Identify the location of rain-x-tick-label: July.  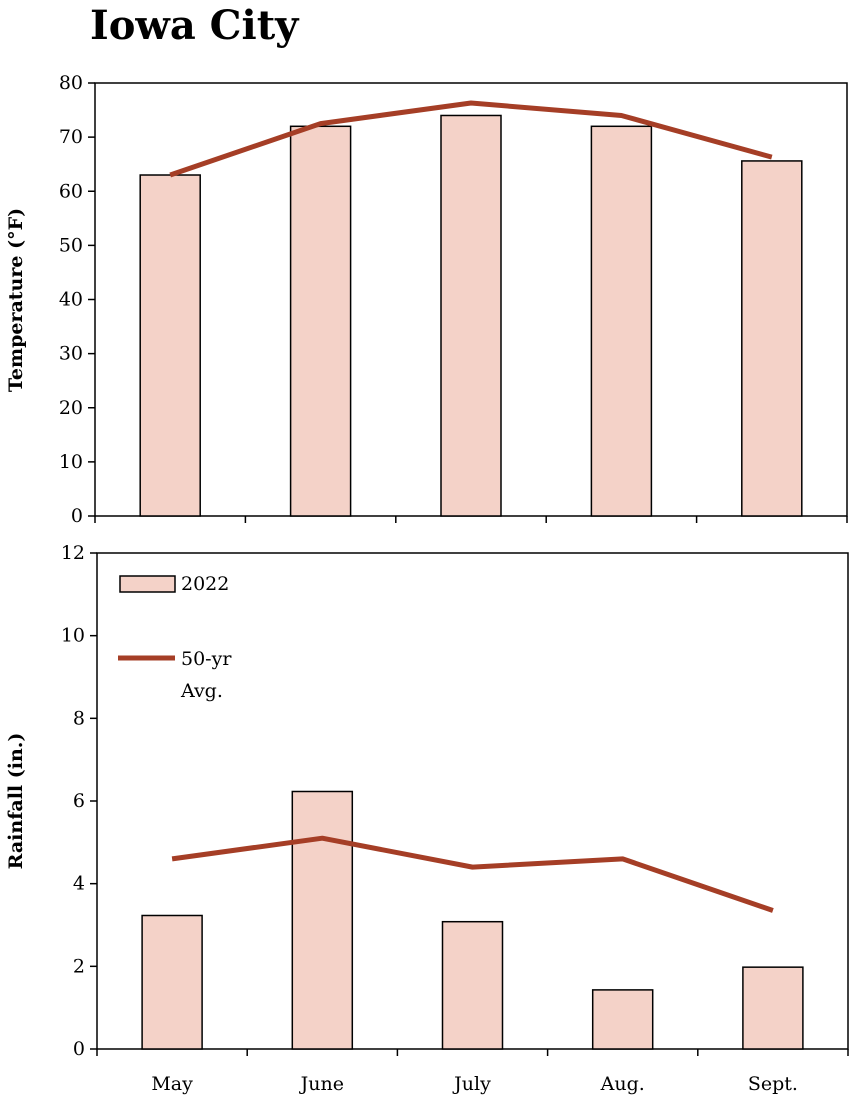
(471, 1084).